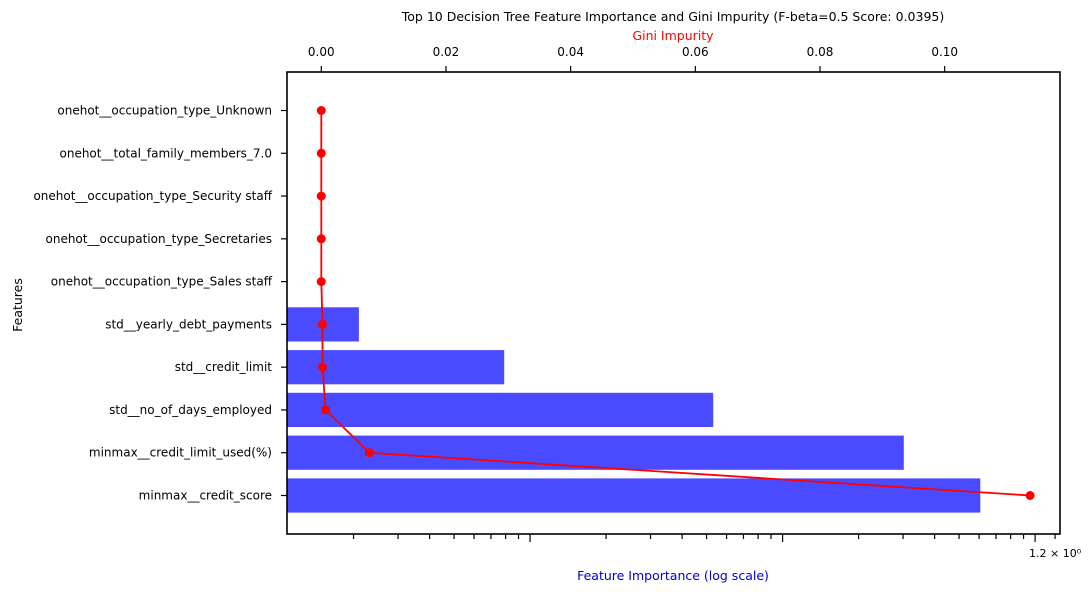  Describe the element at coordinates (166, 153) in the screenshot. I see `y-tick-label: onehot__total_family_members_7.0` at that location.